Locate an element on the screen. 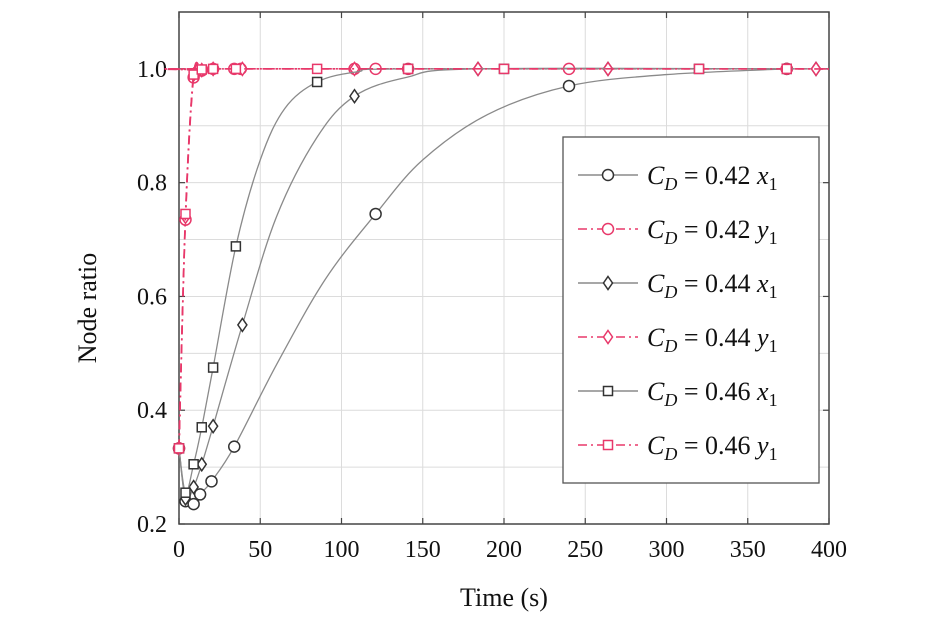 The height and width of the screenshot is (617, 945). legend-item-4: CD = 0.44 y1 is located at coordinates (678, 339).